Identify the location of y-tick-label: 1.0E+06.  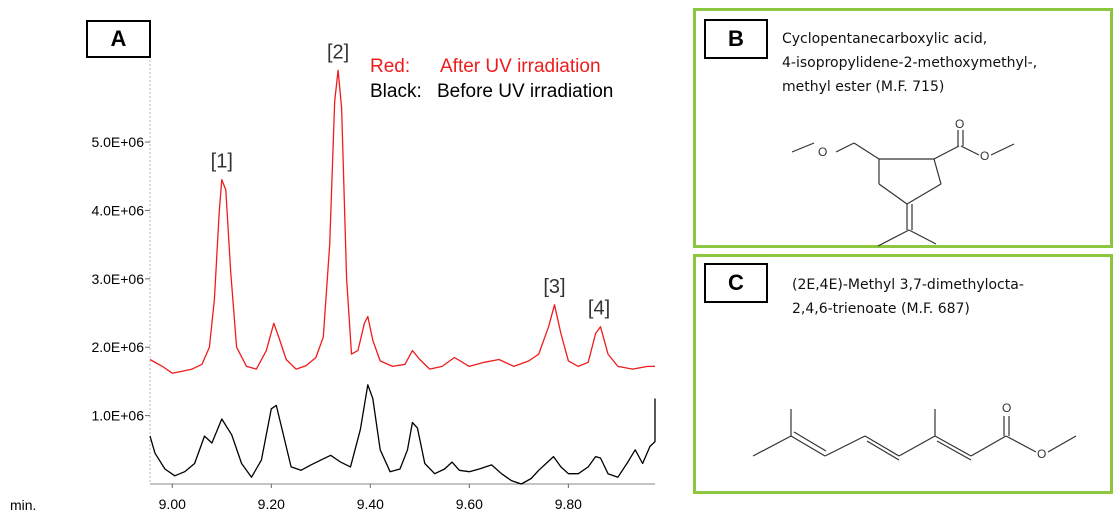
(117, 416).